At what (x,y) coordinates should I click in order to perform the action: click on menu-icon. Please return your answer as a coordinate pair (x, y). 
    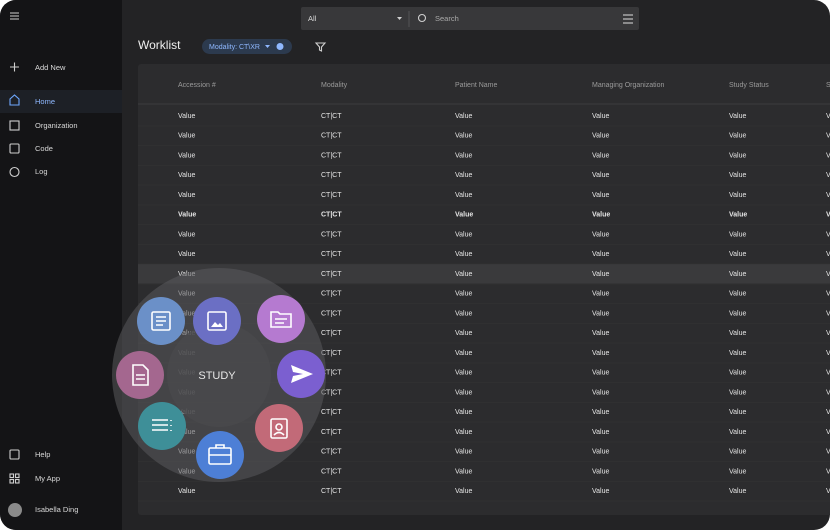
    Looking at the image, I should click on (14, 16).